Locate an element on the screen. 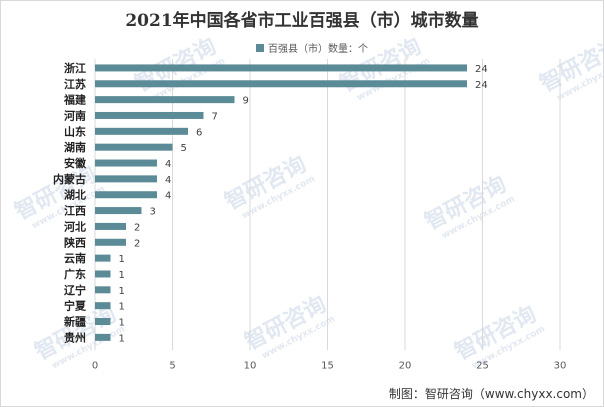 The image size is (604, 407). data-label: 6 is located at coordinates (199, 132).